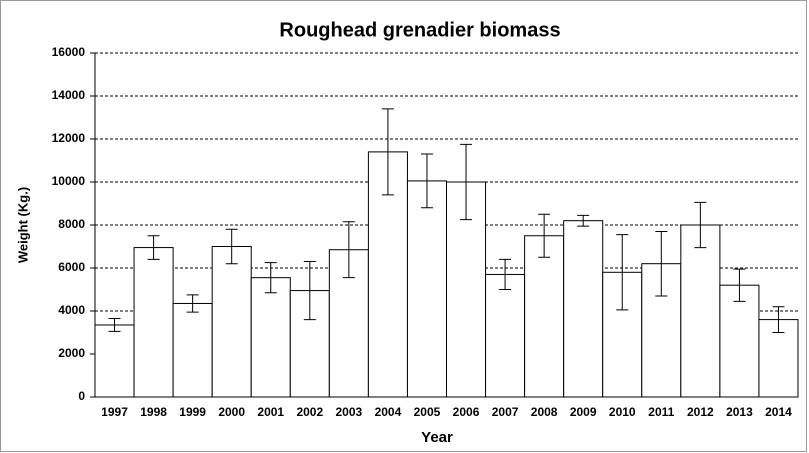  I want to click on x-tick-label: 2005, so click(427, 412).